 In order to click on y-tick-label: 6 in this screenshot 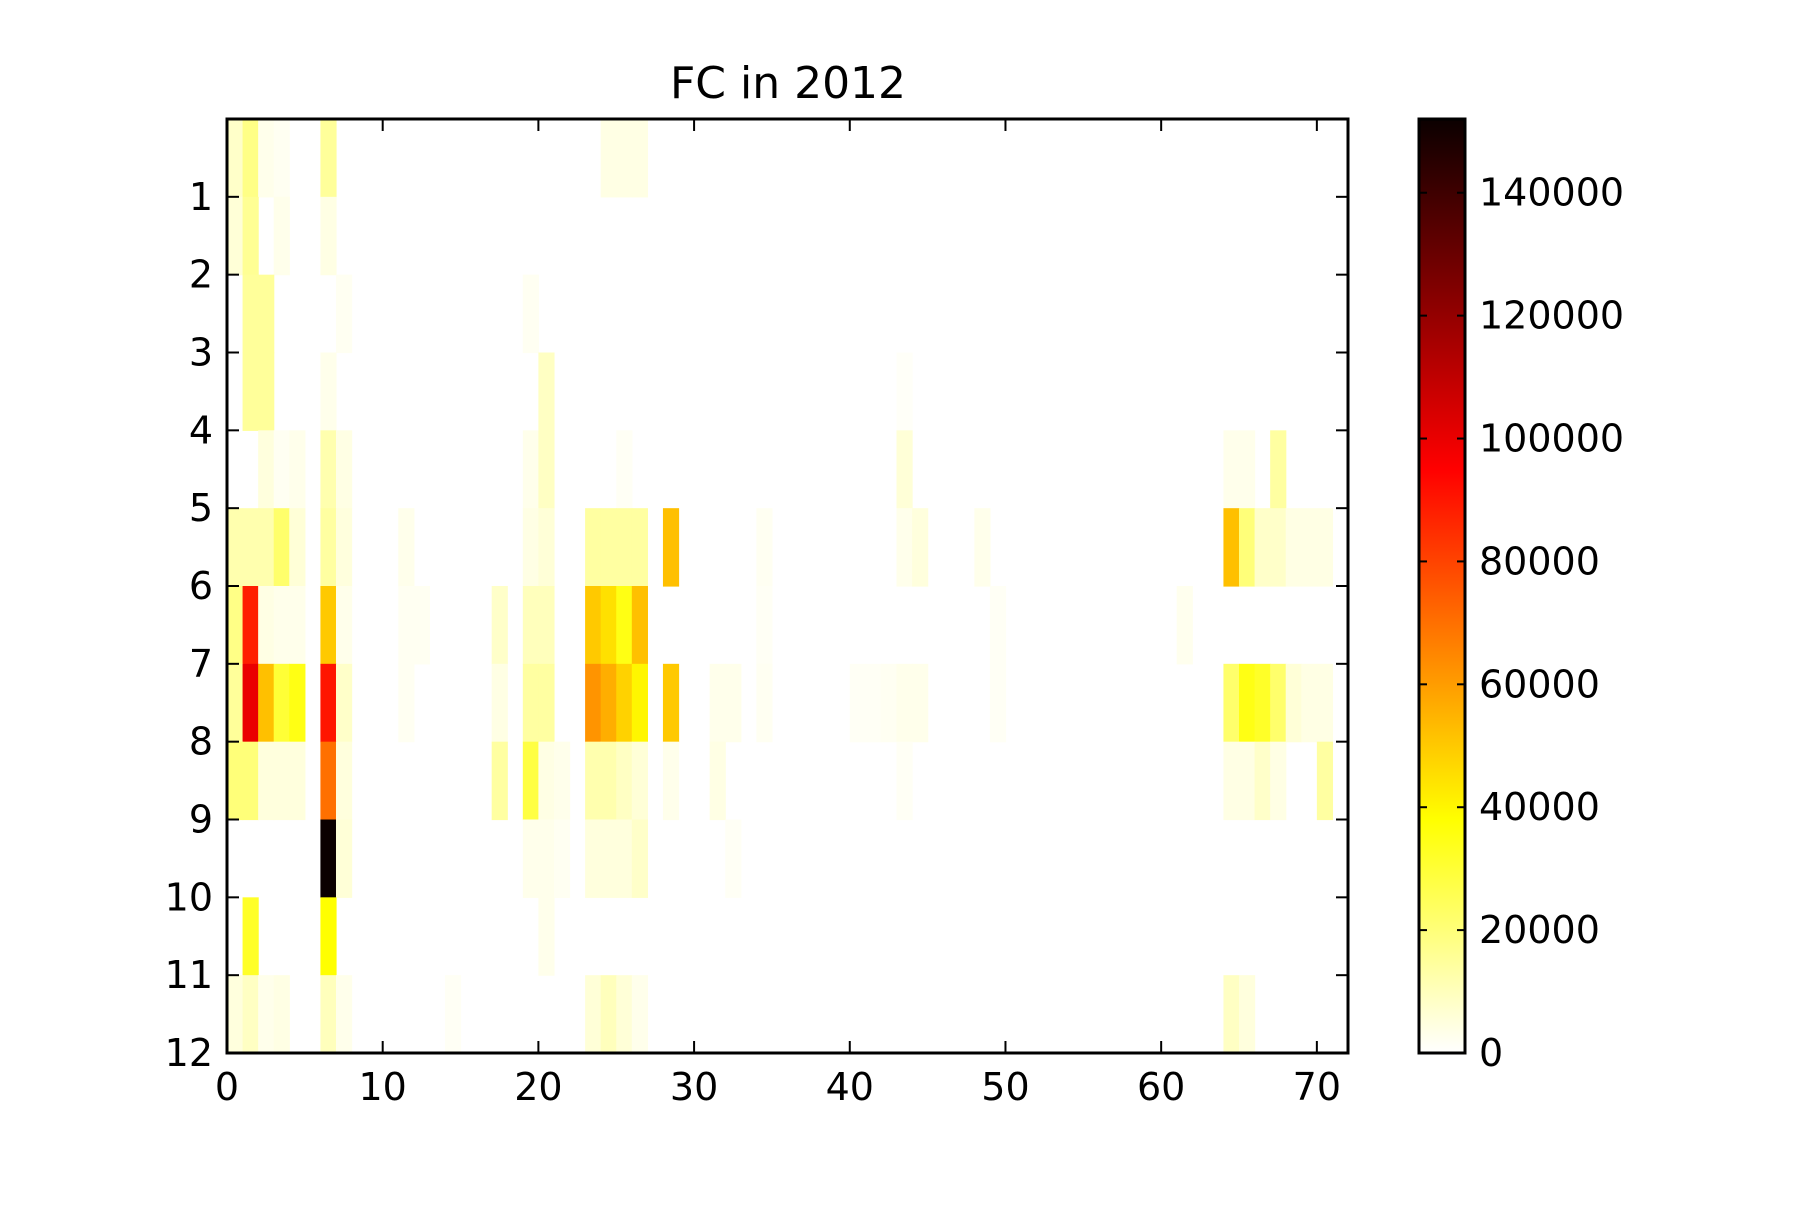, I will do `click(201, 586)`.